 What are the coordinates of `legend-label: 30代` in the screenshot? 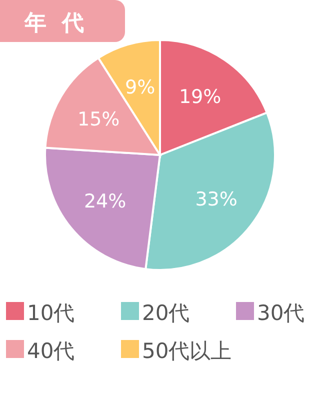 It's located at (281, 313).